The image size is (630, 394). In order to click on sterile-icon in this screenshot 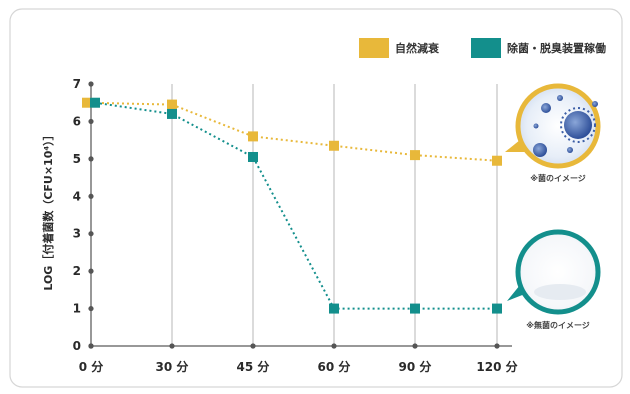, I will do `click(560, 292)`.